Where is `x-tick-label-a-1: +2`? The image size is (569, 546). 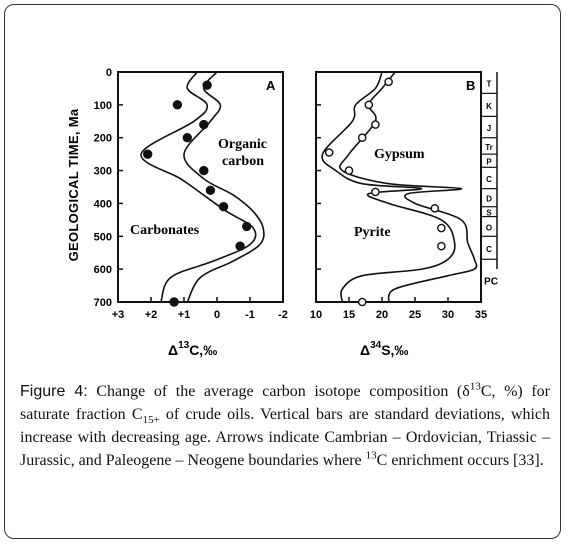
x-tick-label-a-1: +2 is located at coordinates (151, 315).